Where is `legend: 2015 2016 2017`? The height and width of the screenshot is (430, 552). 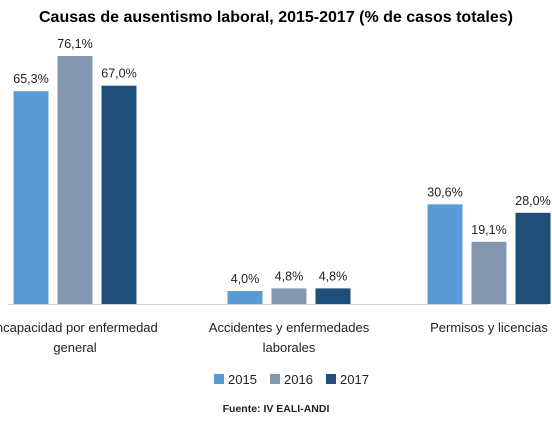
legend: 2015 2016 2017 is located at coordinates (291, 379).